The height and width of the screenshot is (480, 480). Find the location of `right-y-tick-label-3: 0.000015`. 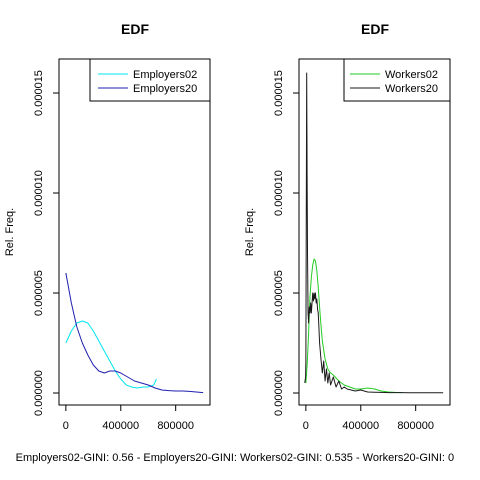

right-y-tick-label-3: 0.000015 is located at coordinates (279, 93).